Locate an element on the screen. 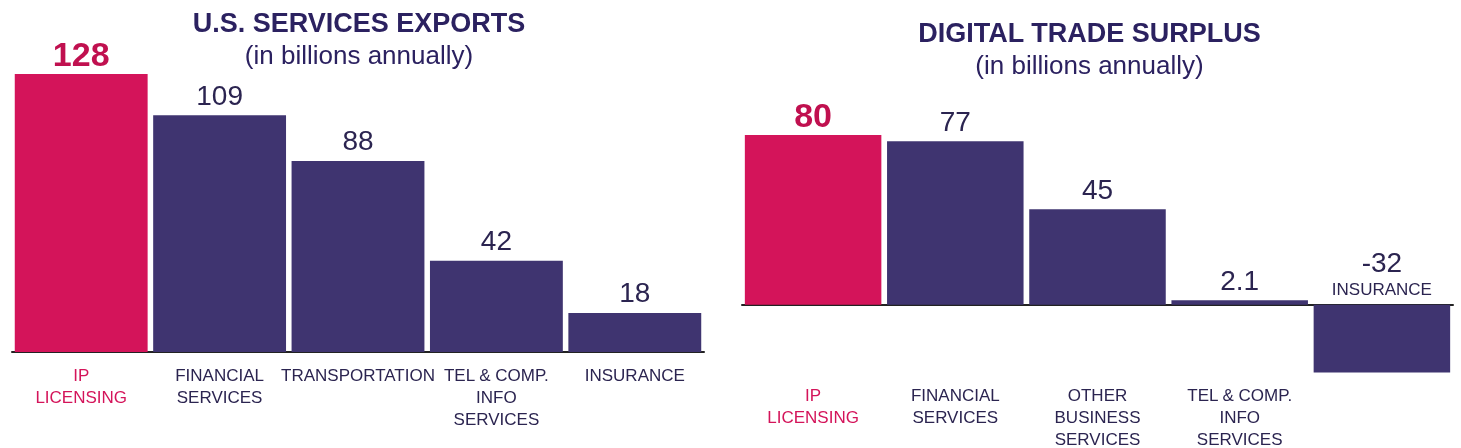 This screenshot has width=1461, height=448. chart-title: U.S. SERVICES EXPORTS is located at coordinates (359, 22).